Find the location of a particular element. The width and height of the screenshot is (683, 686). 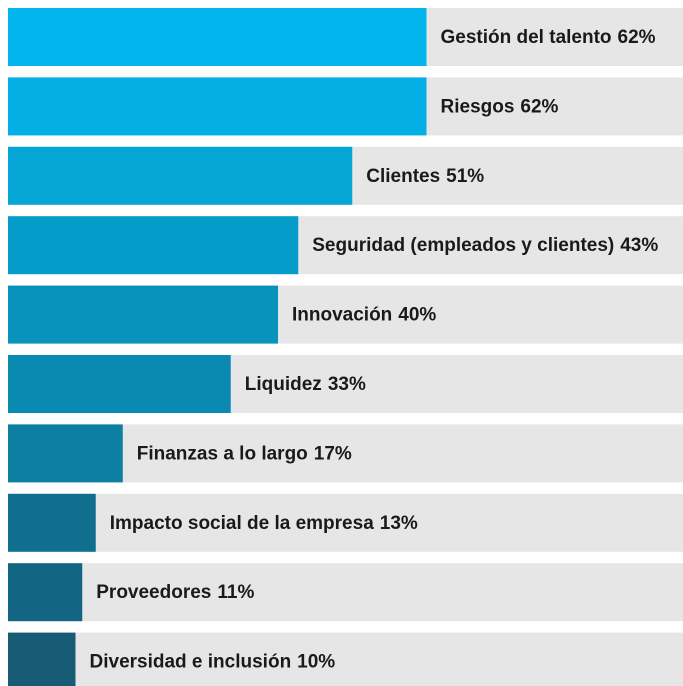

value-label: 11% is located at coordinates (235, 592).